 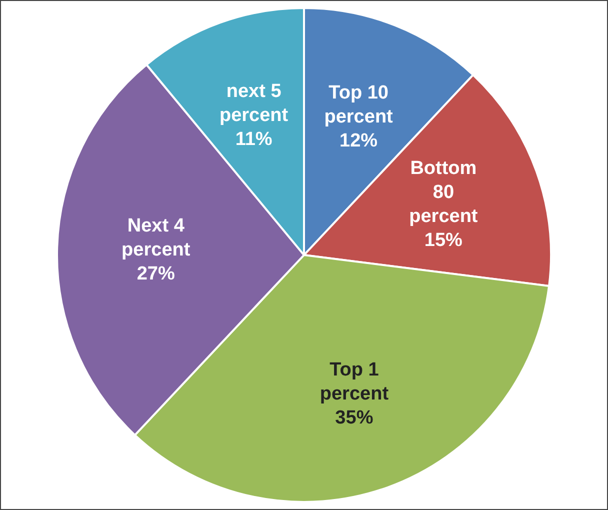 What do you see at coordinates (355, 382) in the screenshot?
I see `slice-label: Top 1 percent` at bounding box center [355, 382].